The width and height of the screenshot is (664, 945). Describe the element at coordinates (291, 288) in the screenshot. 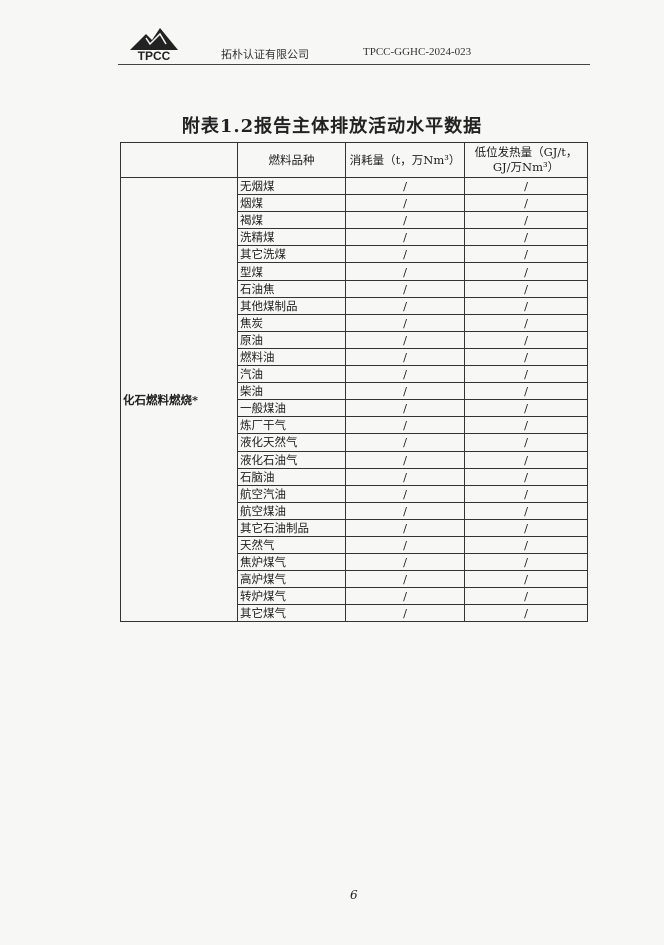

I see `fuel-name-cell: 石油焦` at that location.